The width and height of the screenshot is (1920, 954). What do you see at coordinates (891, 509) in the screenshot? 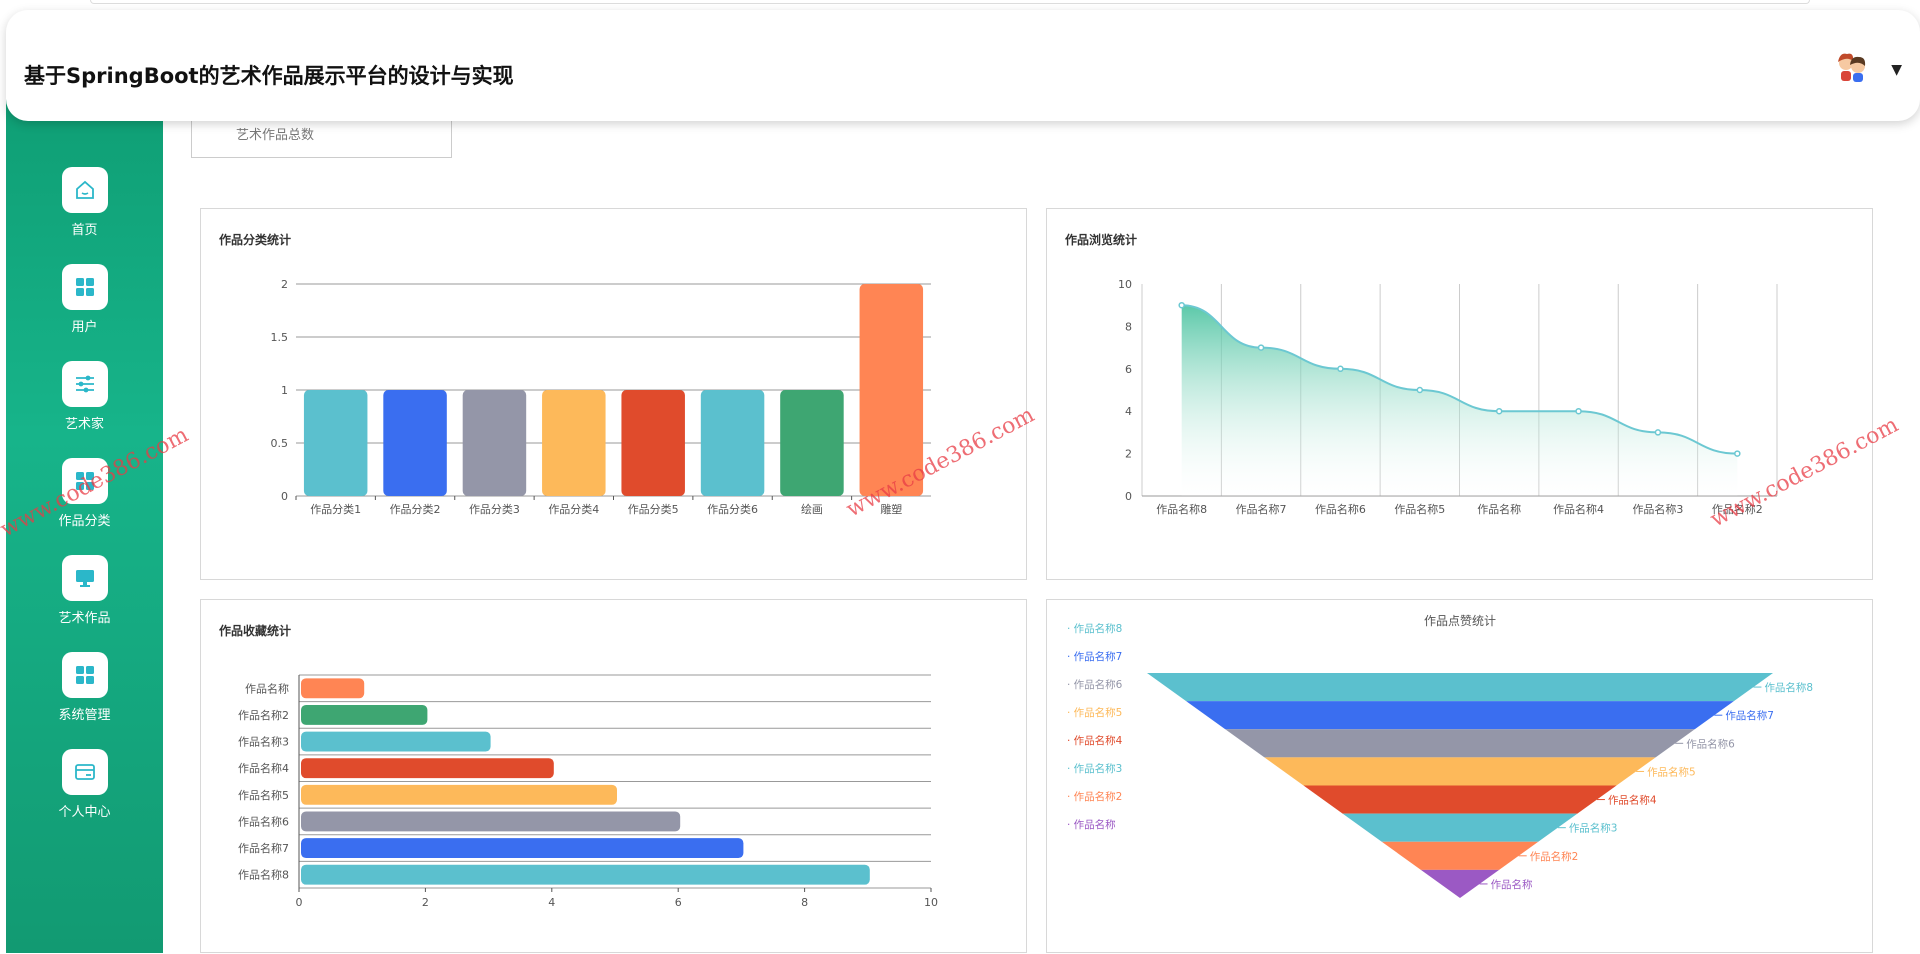
I see `x-tick-label: 雕塑` at bounding box center [891, 509].